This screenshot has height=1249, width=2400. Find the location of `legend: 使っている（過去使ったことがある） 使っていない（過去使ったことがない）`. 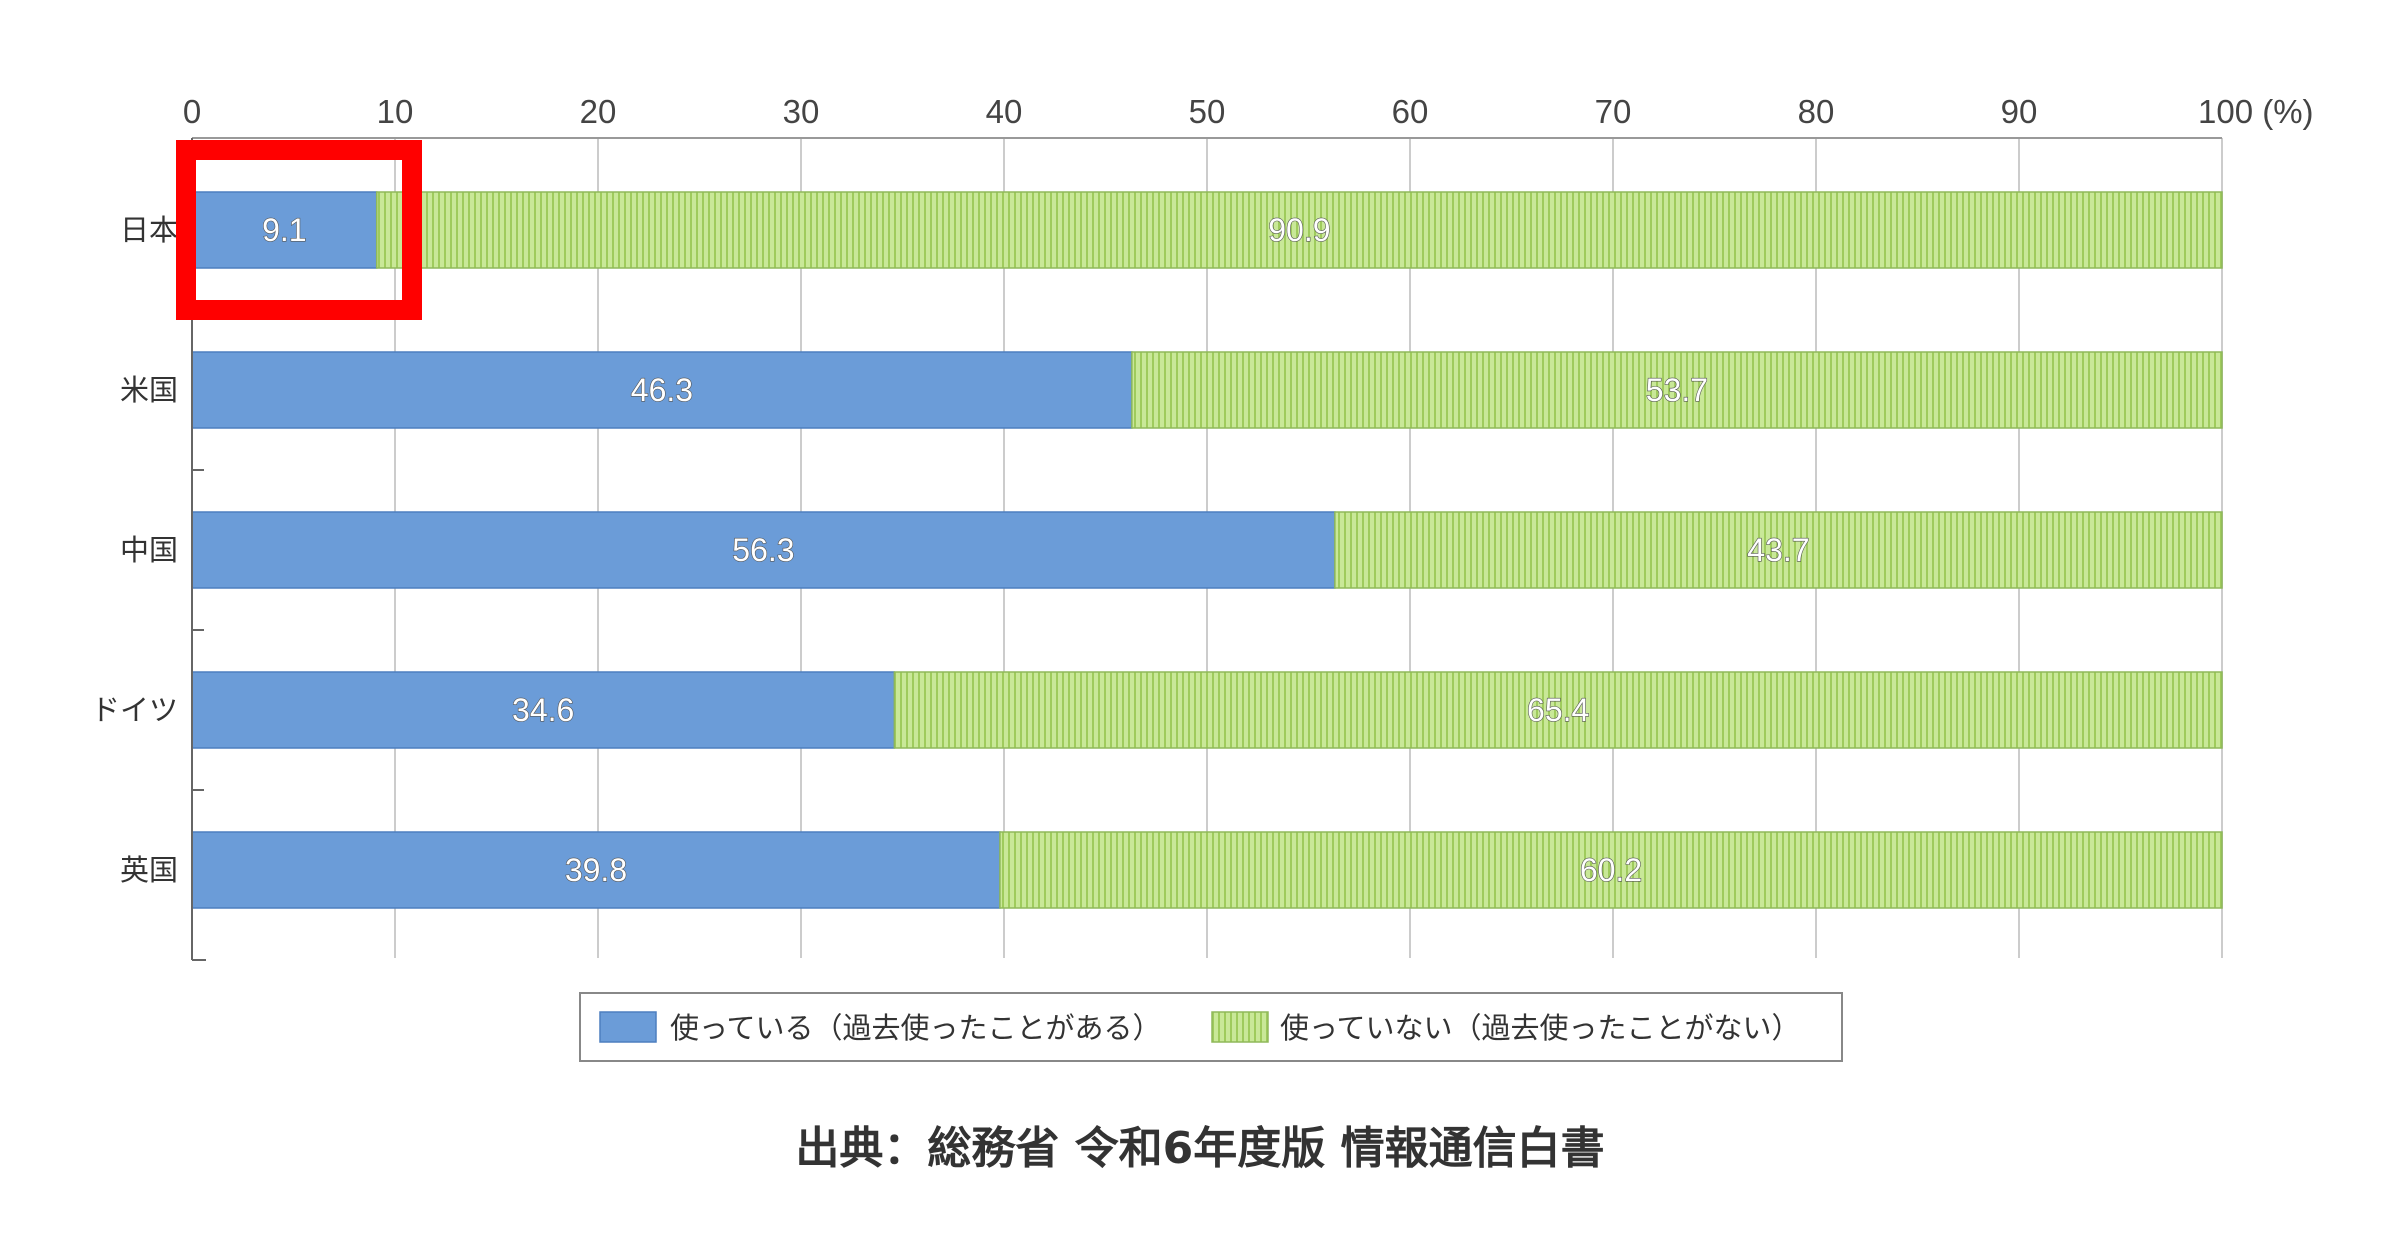

legend: 使っている（過去使ったことがある） 使っていない（過去使ったことがない） is located at coordinates (1211, 1027).